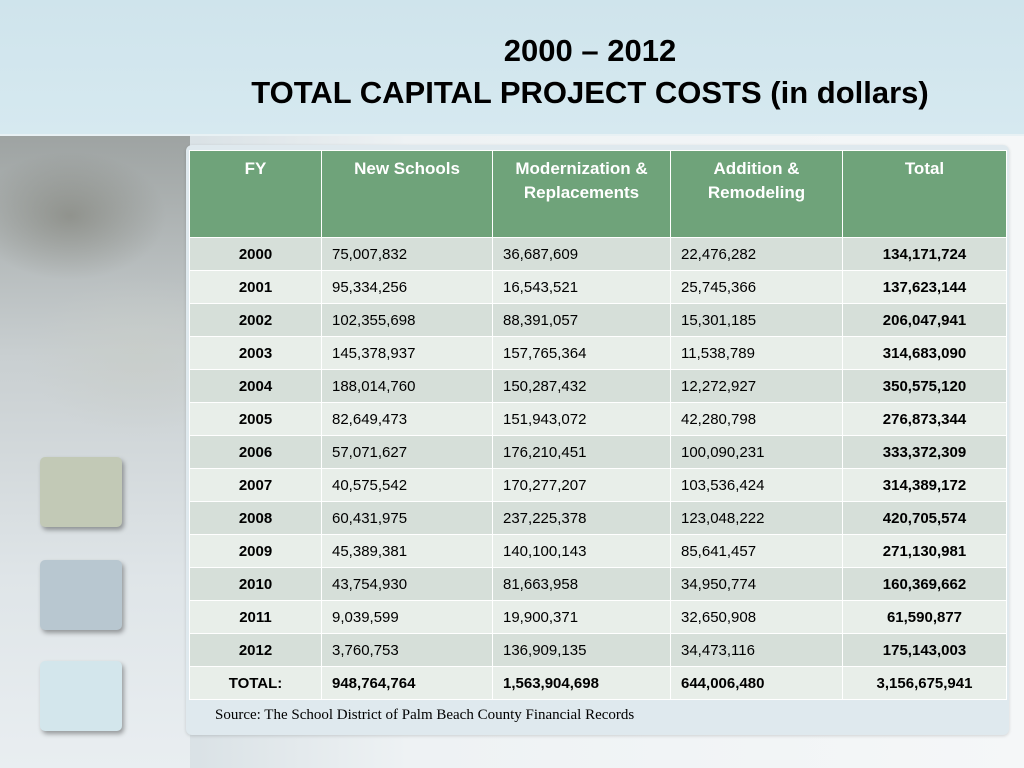 This screenshot has width=1024, height=768. What do you see at coordinates (581, 452) in the screenshot?
I see `table-cell-mod: 176,210,451` at bounding box center [581, 452].